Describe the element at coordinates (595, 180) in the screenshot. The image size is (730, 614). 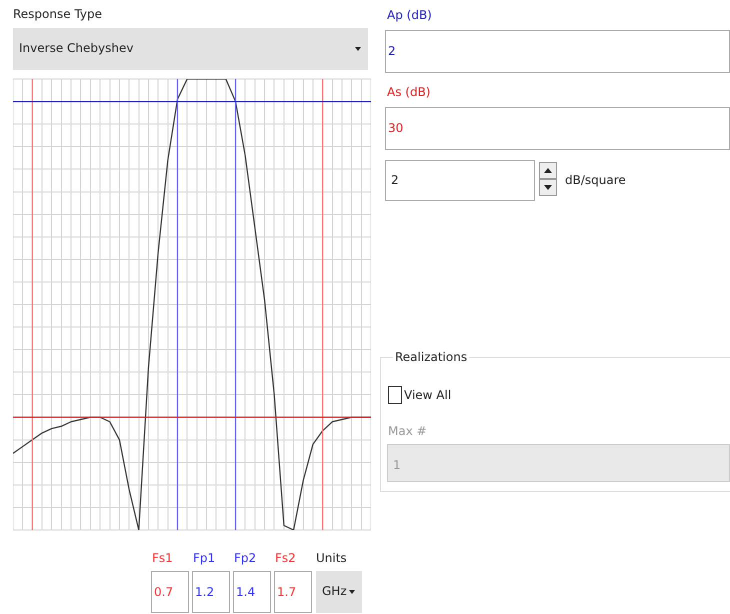
I see `text: dB/square` at that location.